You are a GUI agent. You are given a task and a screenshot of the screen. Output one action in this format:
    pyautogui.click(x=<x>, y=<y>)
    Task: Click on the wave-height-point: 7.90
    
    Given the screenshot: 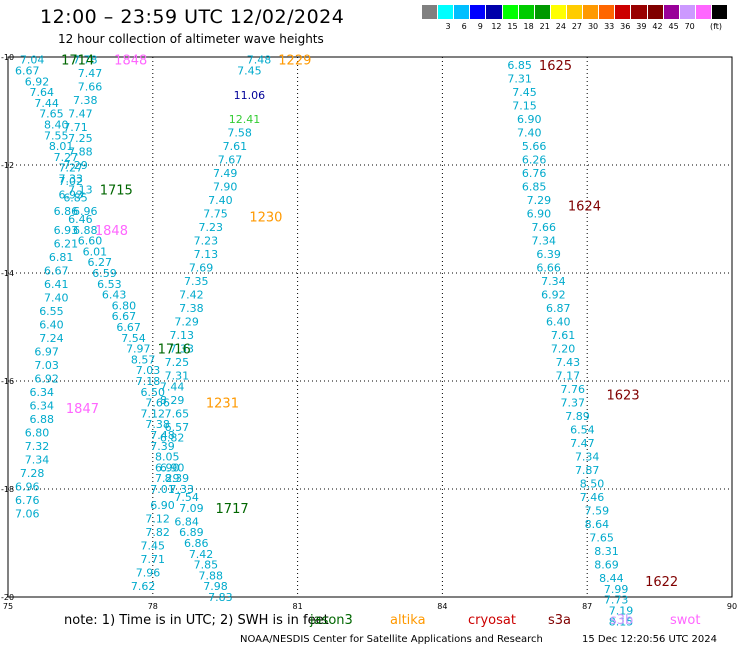 What is the action you would take?
    pyautogui.click(x=225, y=187)
    